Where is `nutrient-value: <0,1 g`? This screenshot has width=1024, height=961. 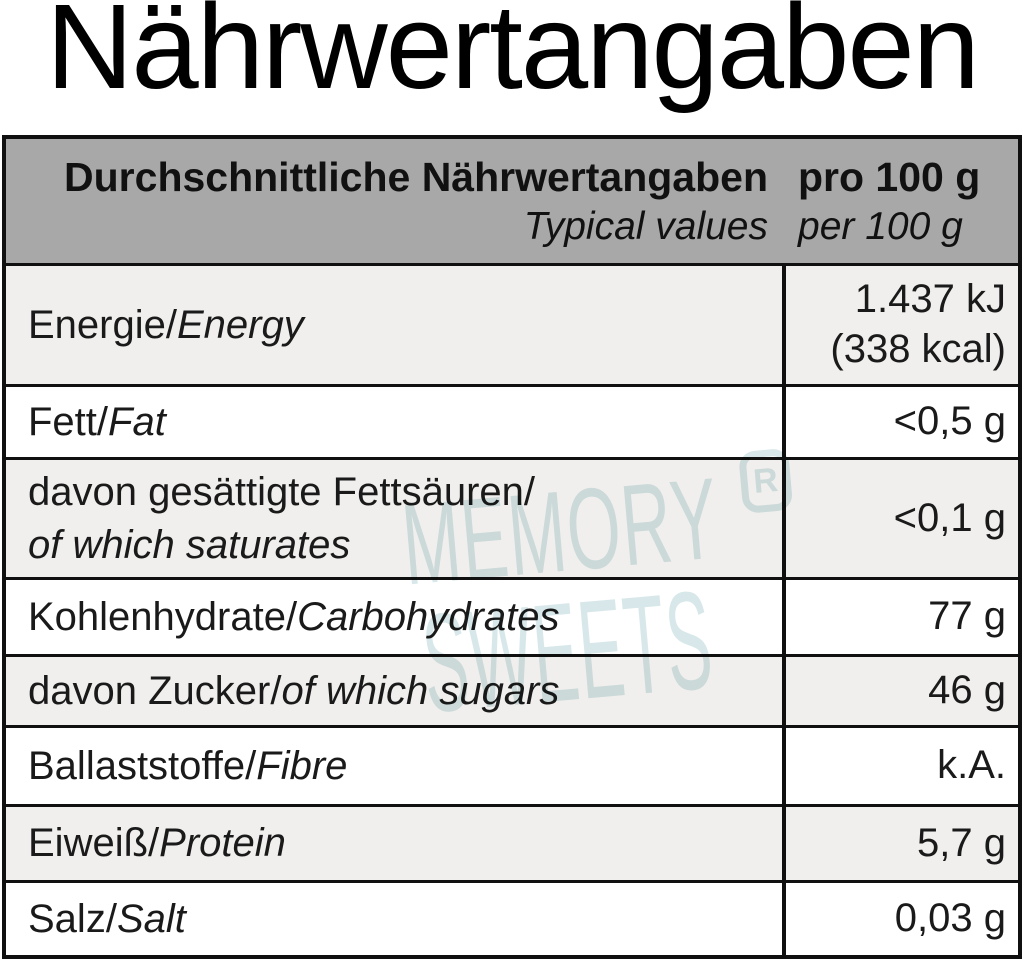 nutrient-value: <0,1 g is located at coordinates (900, 518).